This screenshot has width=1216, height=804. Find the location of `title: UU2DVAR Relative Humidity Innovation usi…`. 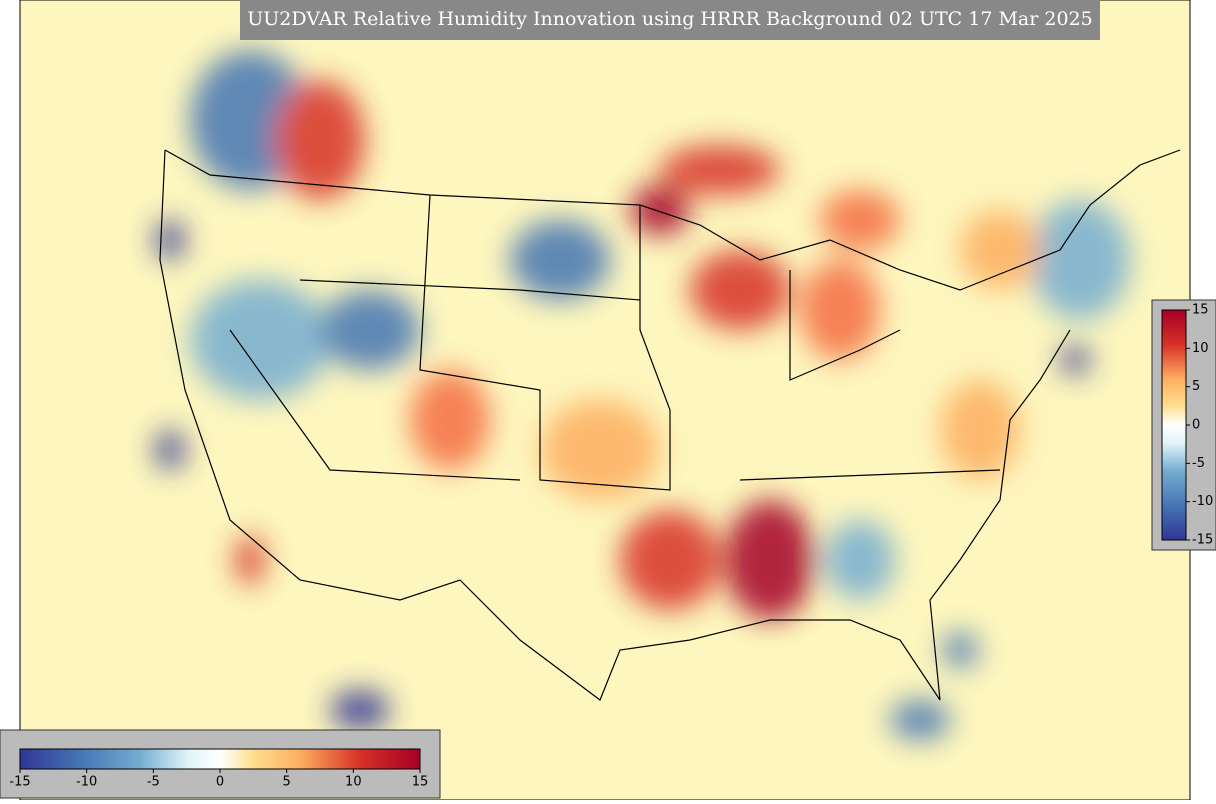

title: UU2DVAR Relative Humidity Innovation usi… is located at coordinates (669, 19).